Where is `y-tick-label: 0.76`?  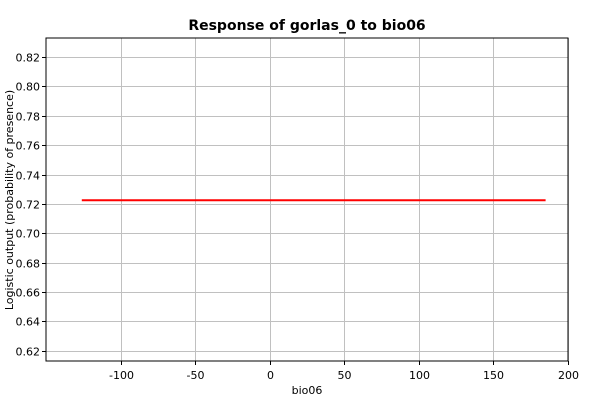
y-tick-label: 0.76 is located at coordinates (28, 146).